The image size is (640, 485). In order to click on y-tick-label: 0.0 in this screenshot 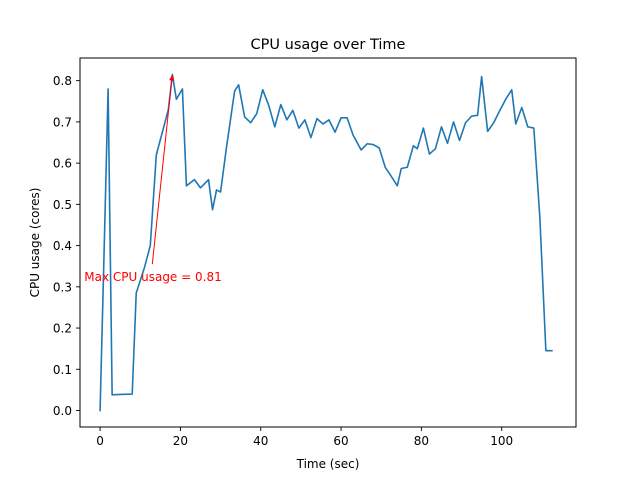, I will do `click(62, 411)`.